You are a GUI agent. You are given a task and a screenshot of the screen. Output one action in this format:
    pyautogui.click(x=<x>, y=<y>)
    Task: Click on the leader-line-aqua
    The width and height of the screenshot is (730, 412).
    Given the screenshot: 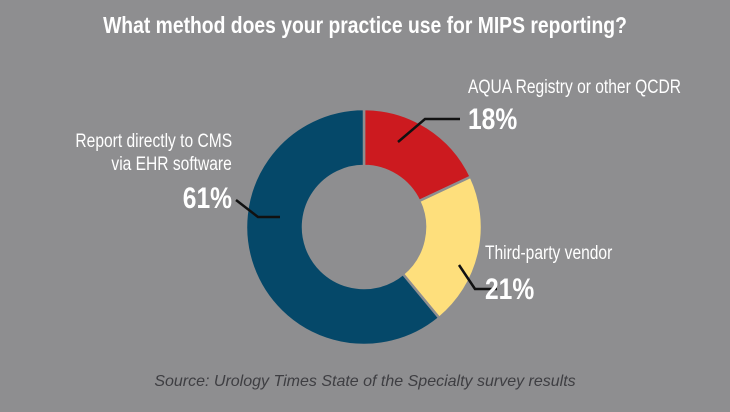 What is the action you would take?
    pyautogui.click(x=428, y=130)
    